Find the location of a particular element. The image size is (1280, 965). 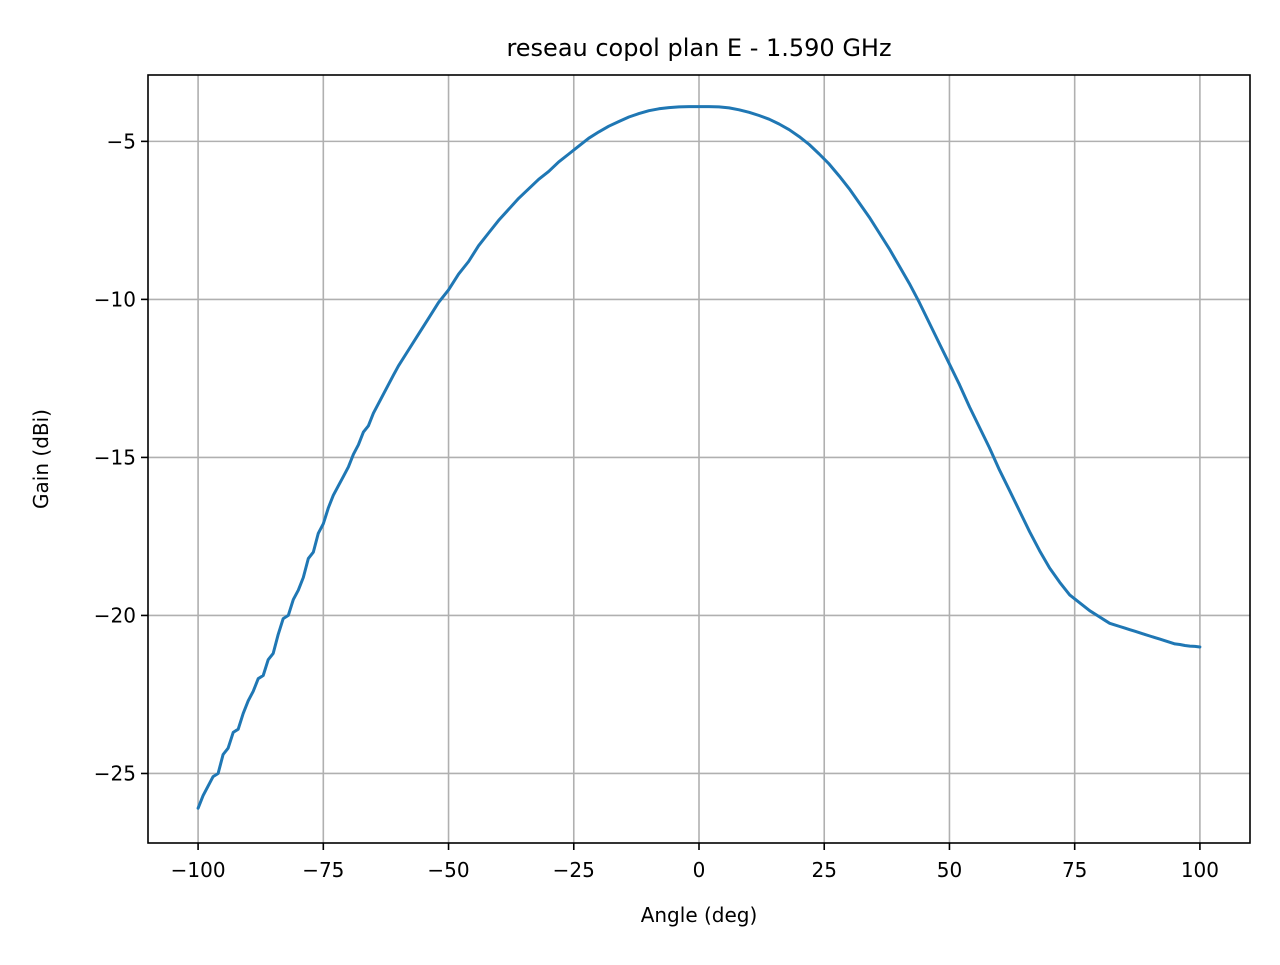

x-tick-label: 50 is located at coordinates (949, 870).